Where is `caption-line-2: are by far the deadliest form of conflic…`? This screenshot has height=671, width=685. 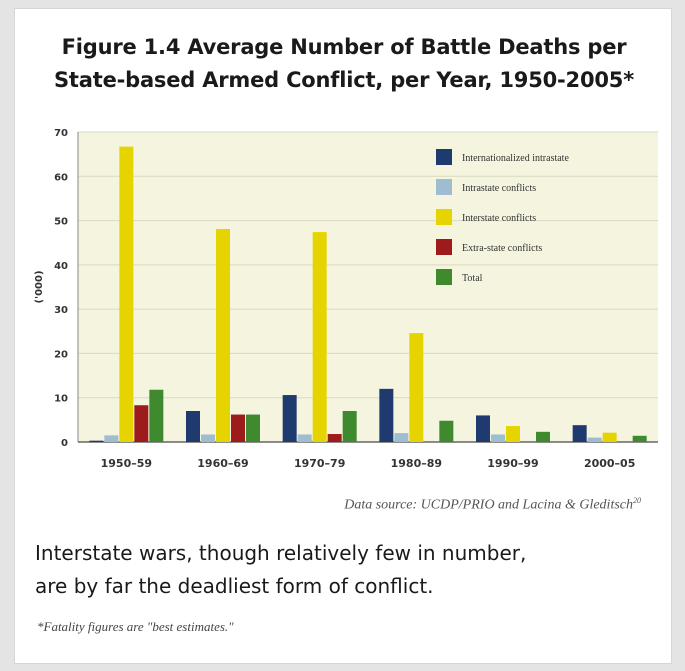
caption-line-2: are by far the deadliest form of conflic… is located at coordinates (234, 586).